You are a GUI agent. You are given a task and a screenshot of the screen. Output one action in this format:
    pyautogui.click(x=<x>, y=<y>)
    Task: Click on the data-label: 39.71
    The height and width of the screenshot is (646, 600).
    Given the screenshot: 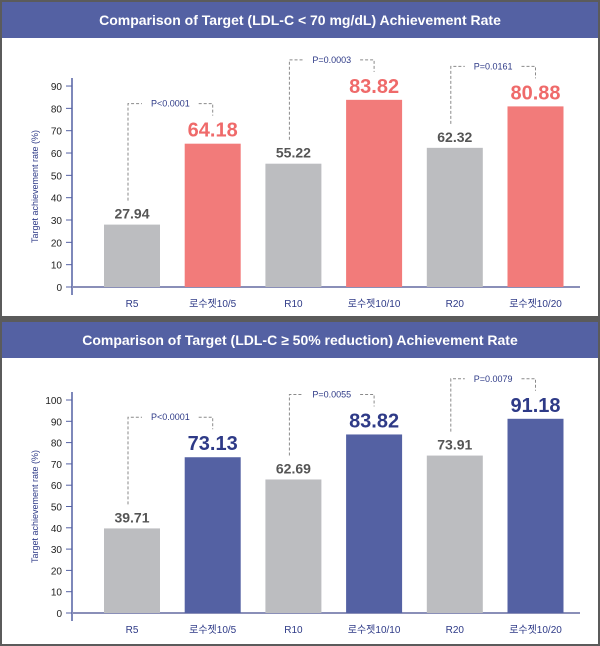 What is the action you would take?
    pyautogui.click(x=131, y=517)
    